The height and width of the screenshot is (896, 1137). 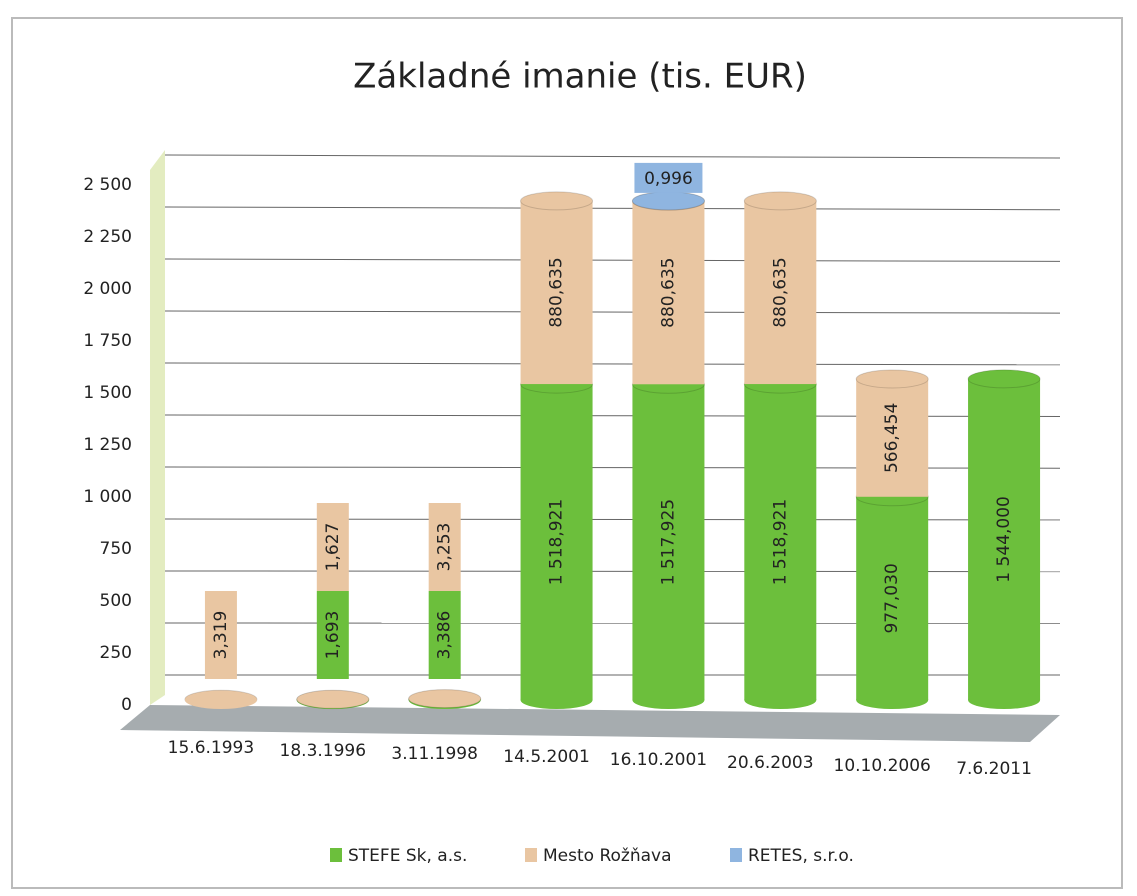 I want to click on back-wall-side, so click(x=157, y=427).